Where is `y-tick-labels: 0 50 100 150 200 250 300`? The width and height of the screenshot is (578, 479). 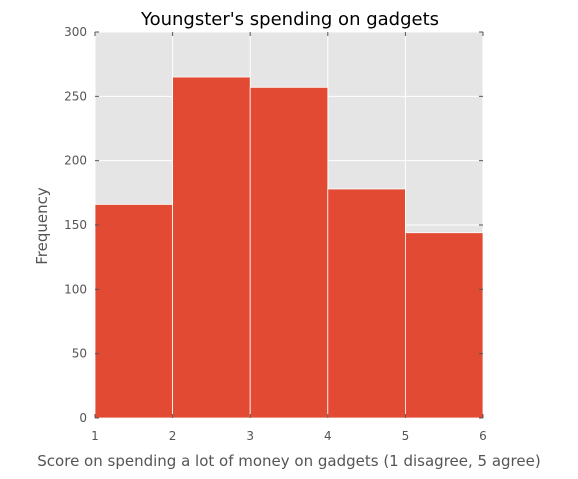 y-tick-labels: 0 50 100 150 200 250 300 is located at coordinates (75, 225).